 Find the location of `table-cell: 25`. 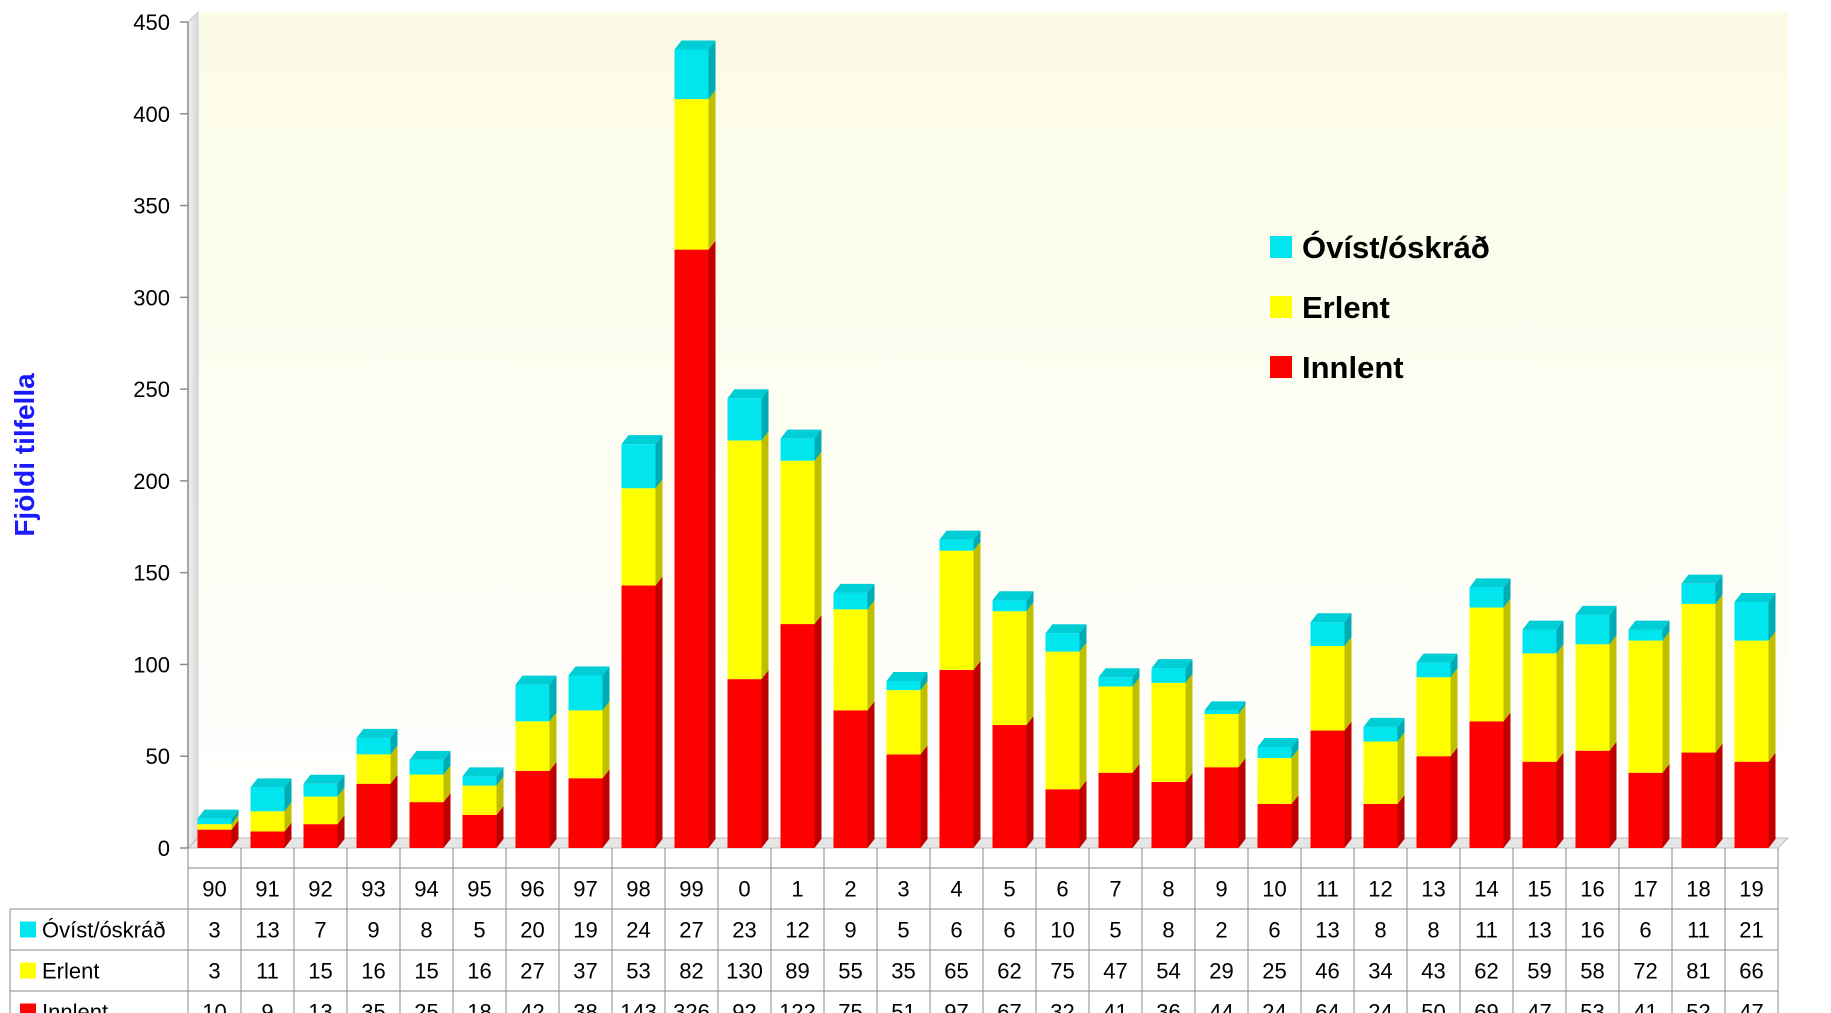

table-cell: 25 is located at coordinates (426, 1006).